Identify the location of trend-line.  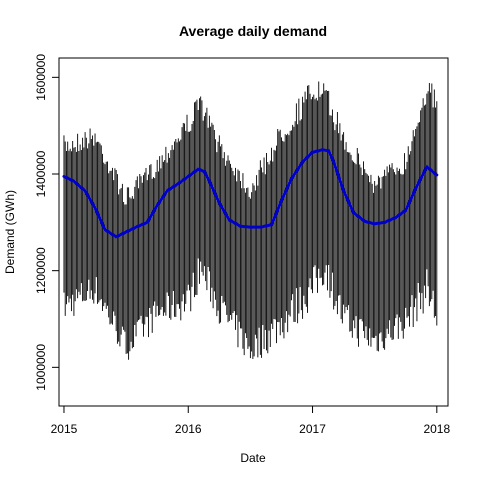
(250, 193).